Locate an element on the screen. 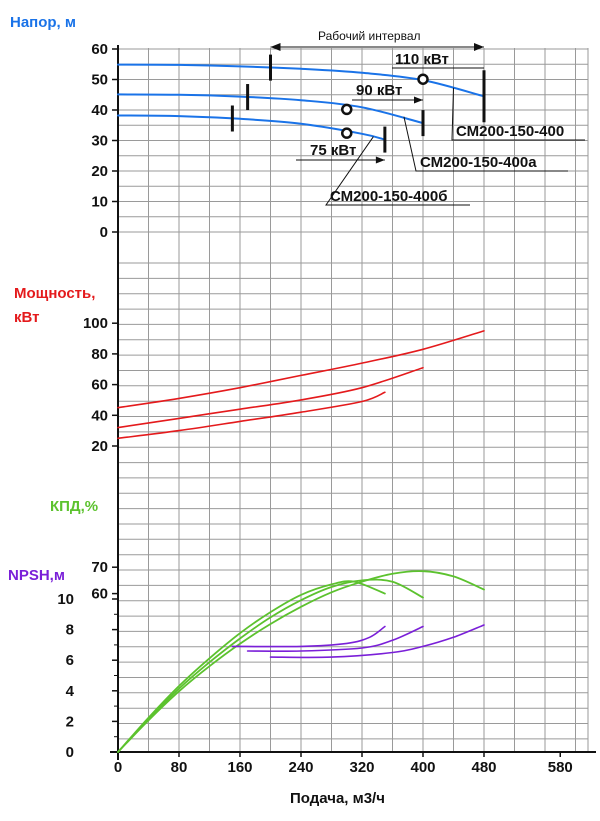  npsh-tick-label: 8 is located at coordinates (70, 630).